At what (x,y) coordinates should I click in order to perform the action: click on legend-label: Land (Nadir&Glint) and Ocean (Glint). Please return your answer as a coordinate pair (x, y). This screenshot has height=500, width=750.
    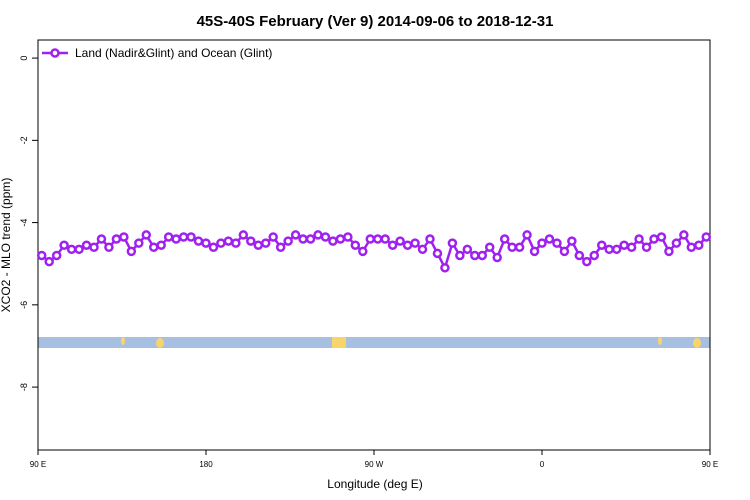
    Looking at the image, I should click on (173, 53).